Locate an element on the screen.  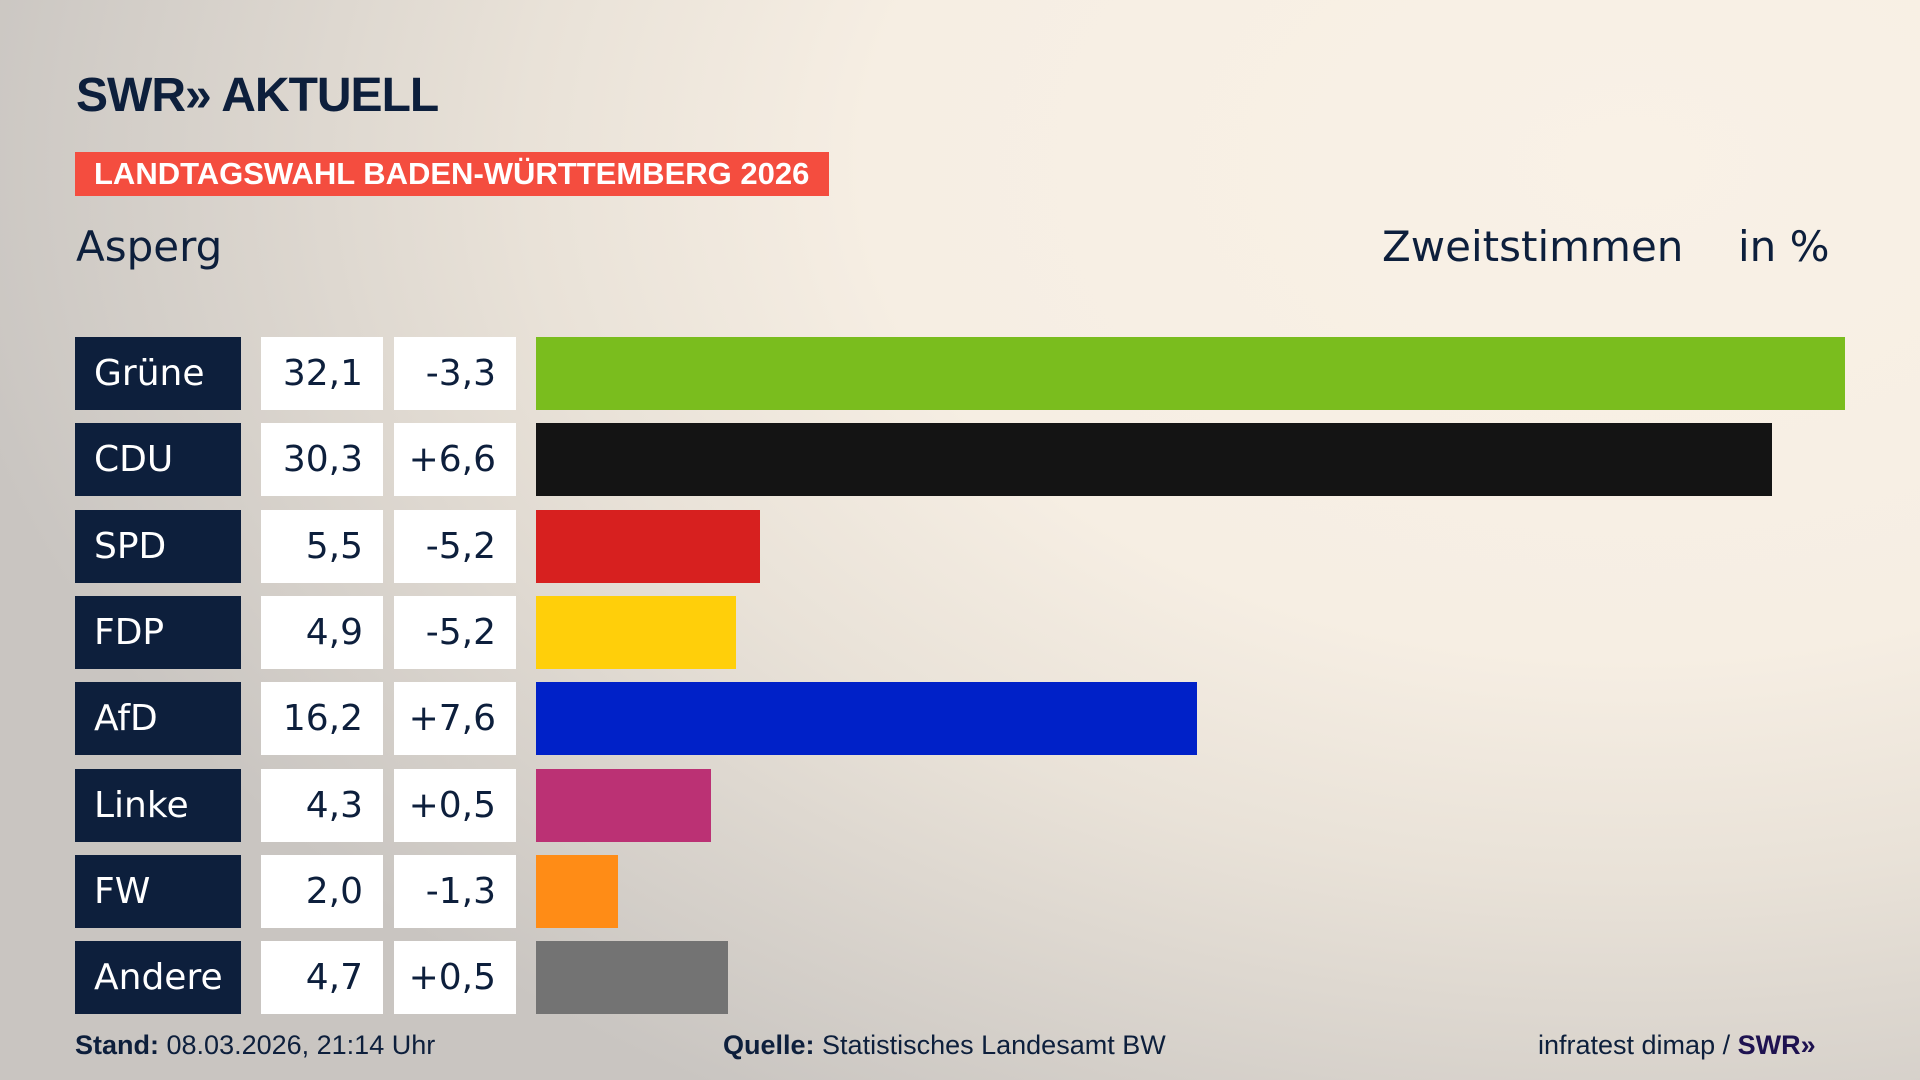
party-label: SPD is located at coordinates (158, 546).